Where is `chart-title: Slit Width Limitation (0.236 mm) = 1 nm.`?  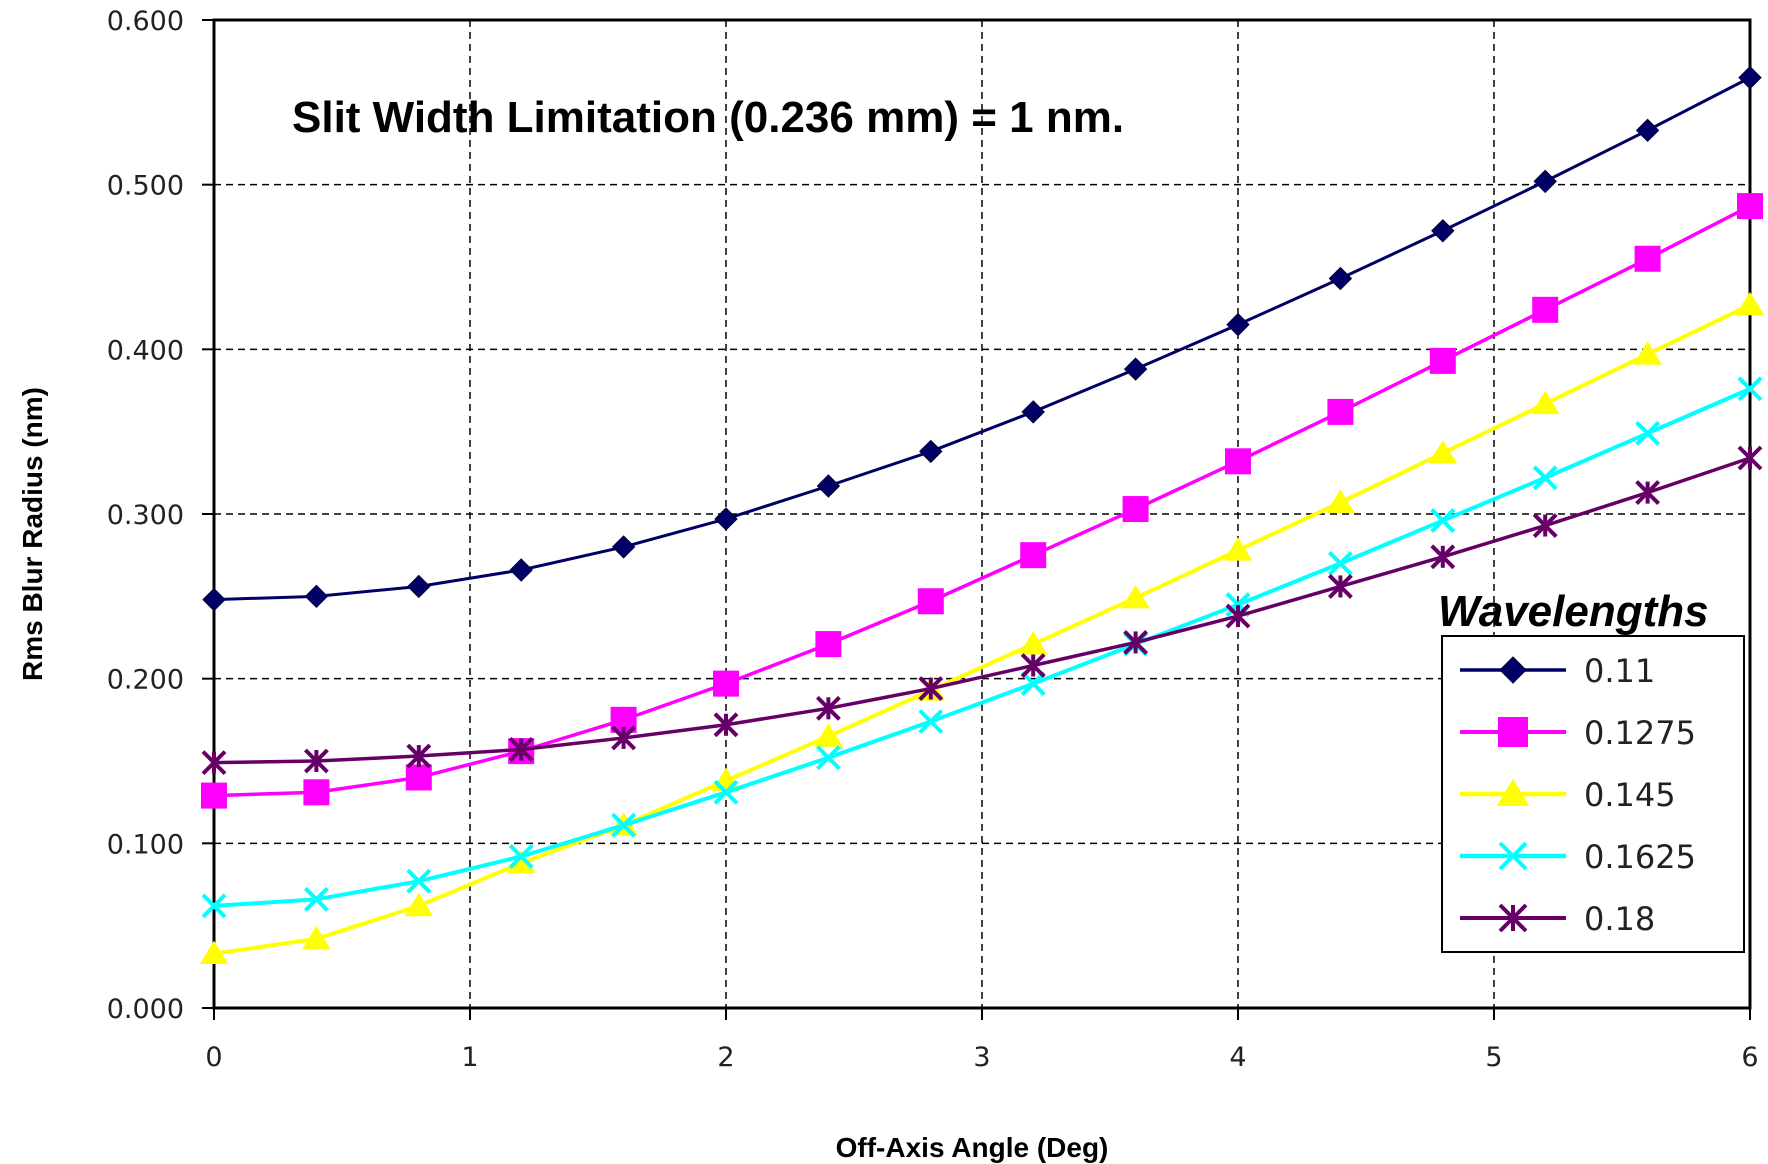
chart-title: Slit Width Limitation (0.236 mm) = 1 nm. is located at coordinates (708, 117).